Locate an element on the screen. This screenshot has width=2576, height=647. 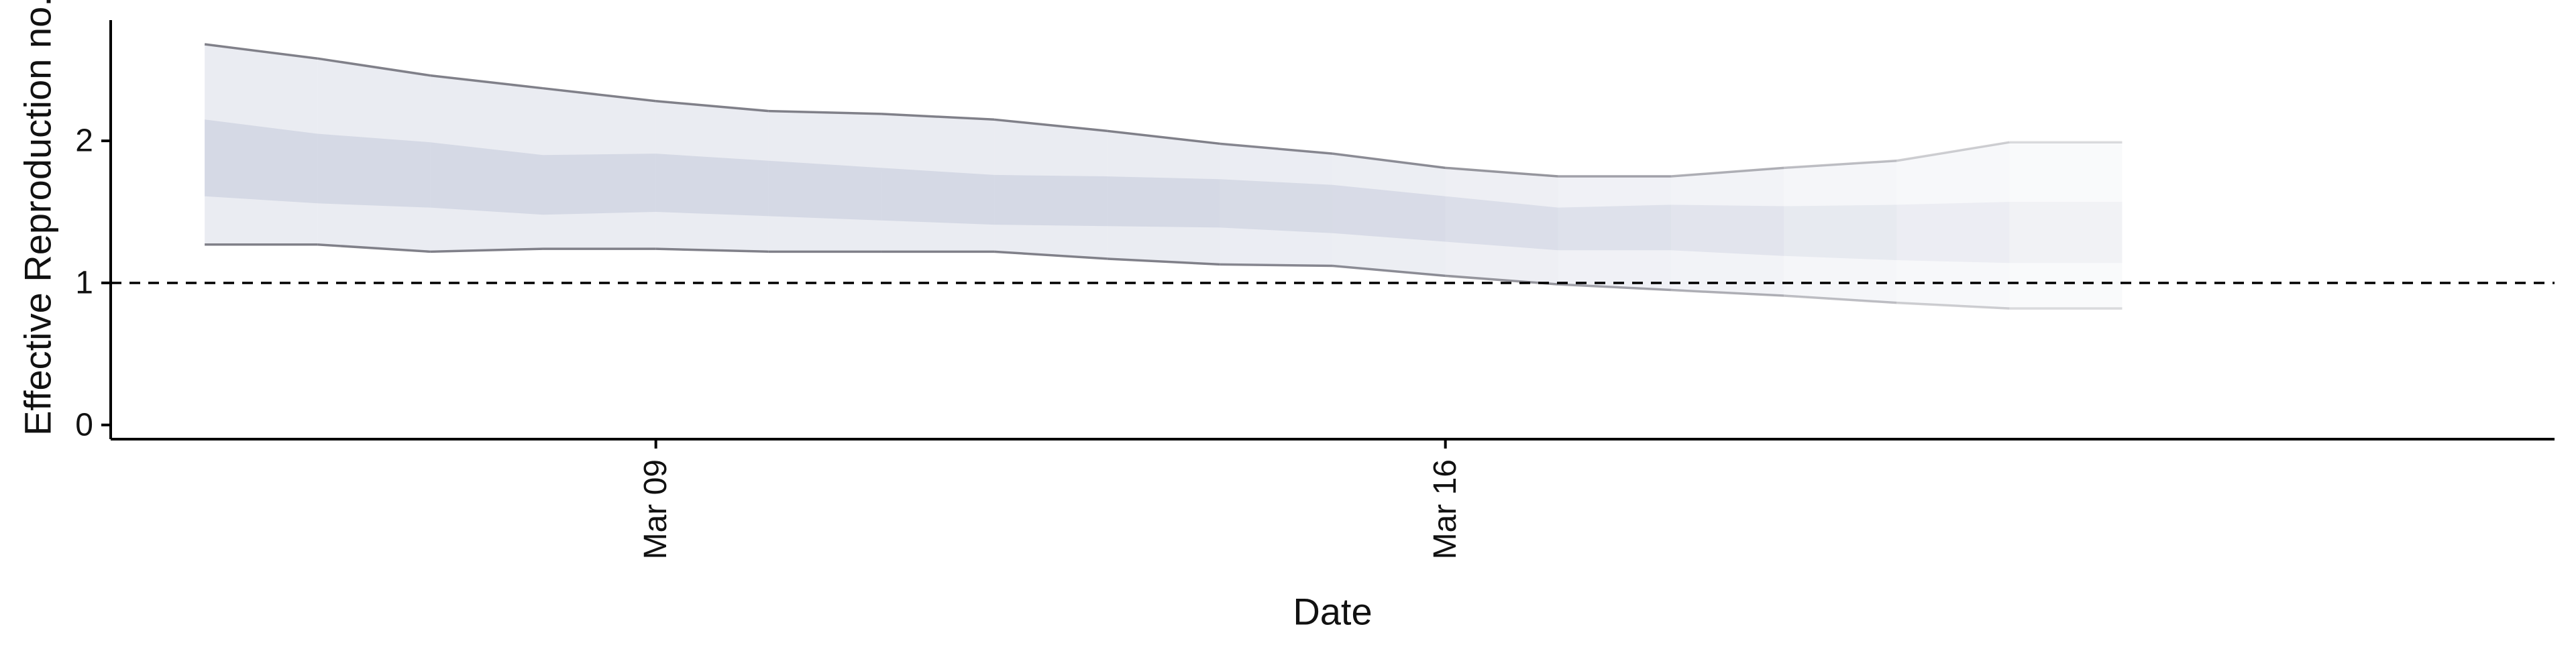
y-tick-label-2: 2 is located at coordinates (84, 141).